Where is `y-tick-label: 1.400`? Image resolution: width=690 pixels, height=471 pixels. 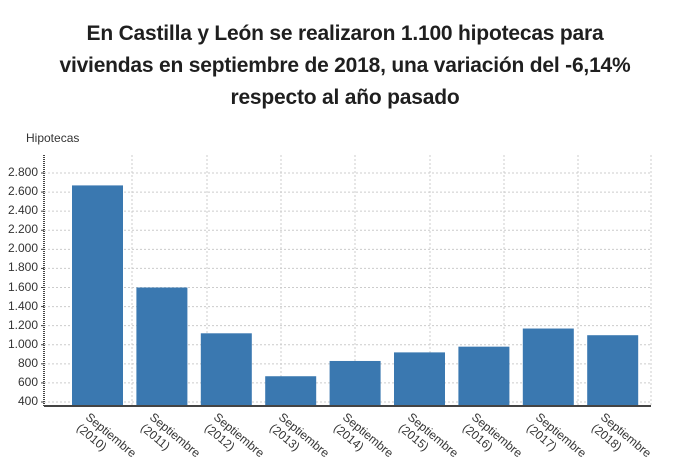
y-tick-label: 1.400 is located at coordinates (22, 305).